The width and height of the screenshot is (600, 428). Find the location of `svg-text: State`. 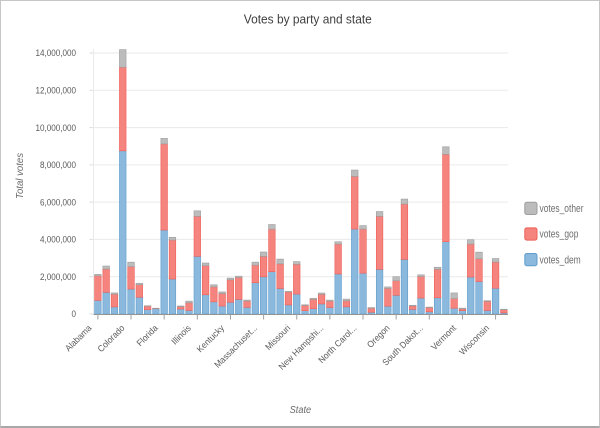

svg-text: State is located at coordinates (301, 410).